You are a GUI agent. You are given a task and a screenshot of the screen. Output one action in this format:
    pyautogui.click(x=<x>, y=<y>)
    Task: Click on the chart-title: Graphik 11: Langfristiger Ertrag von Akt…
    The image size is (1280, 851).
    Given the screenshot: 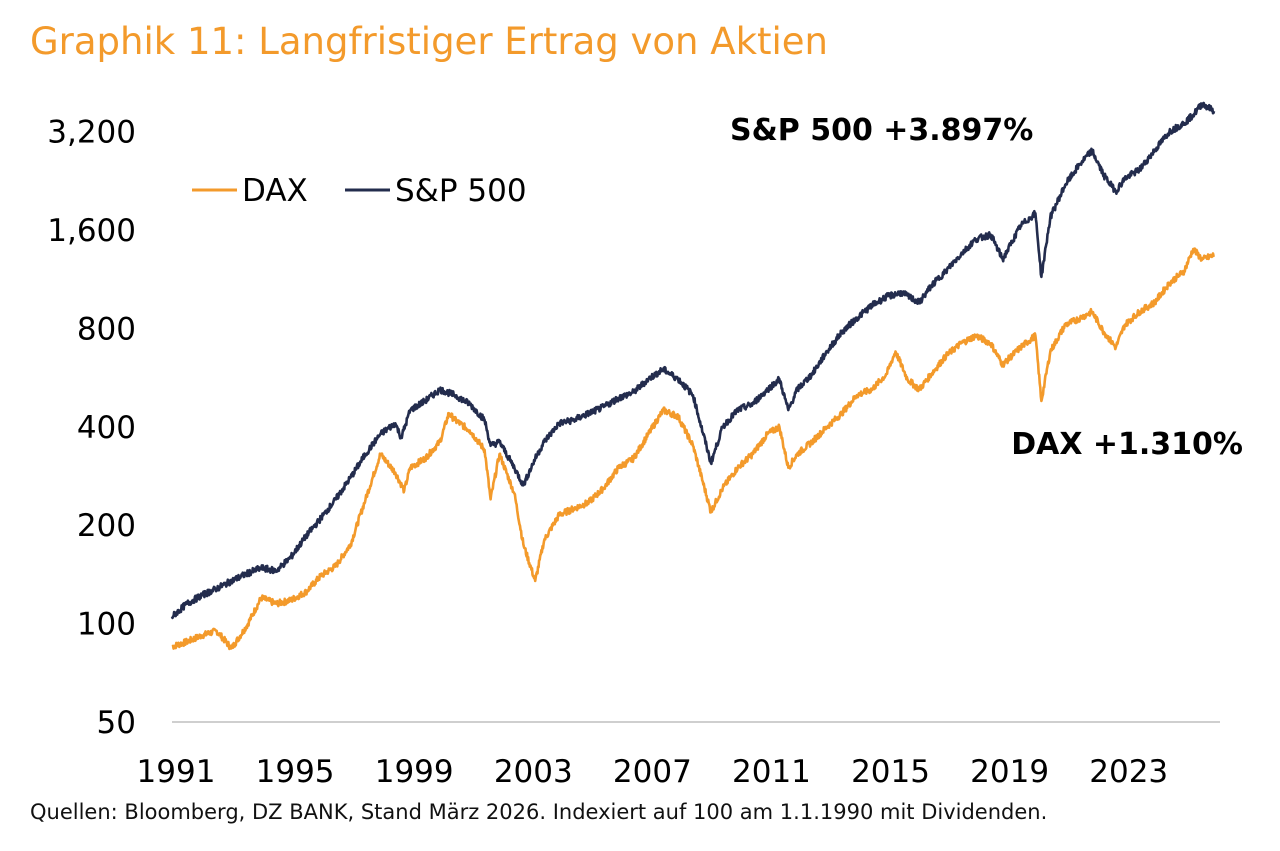 What is the action you would take?
    pyautogui.click(x=429, y=41)
    